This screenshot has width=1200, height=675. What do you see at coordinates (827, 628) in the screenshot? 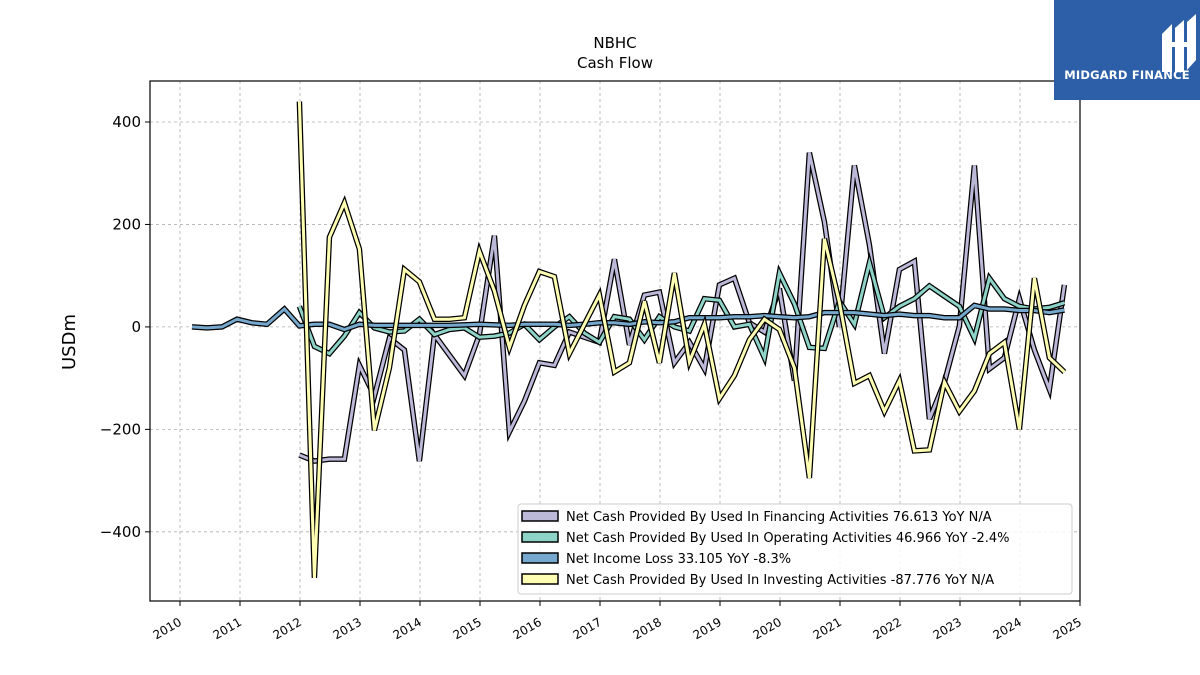
I see `x-tick-label: 2021` at bounding box center [827, 628].